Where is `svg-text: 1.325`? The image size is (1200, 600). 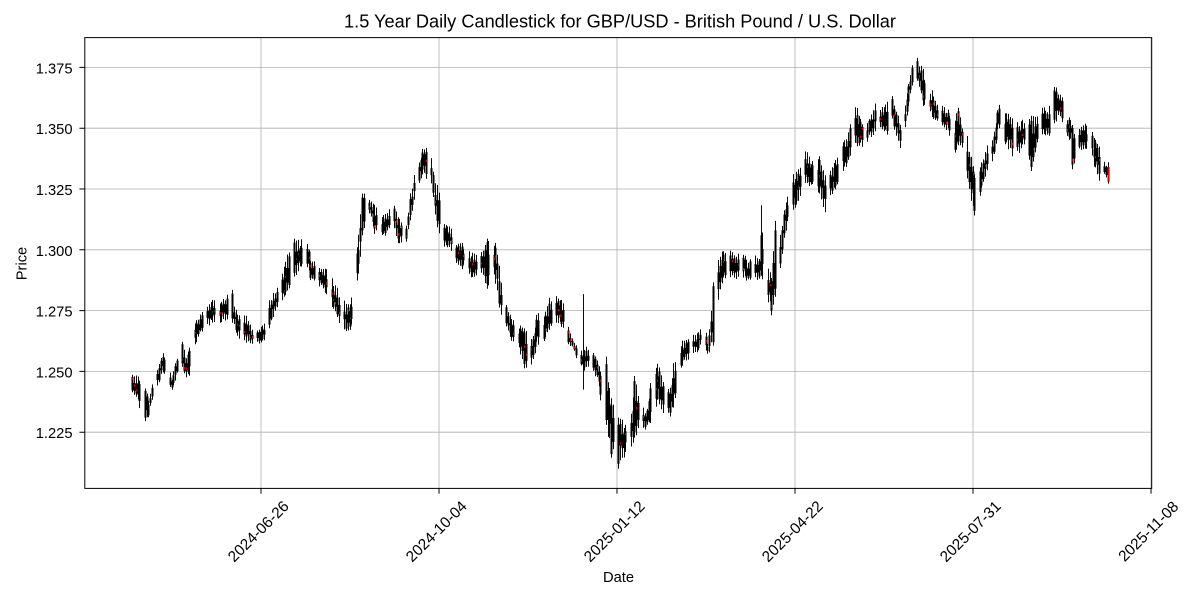 svg-text: 1.325 is located at coordinates (54, 191).